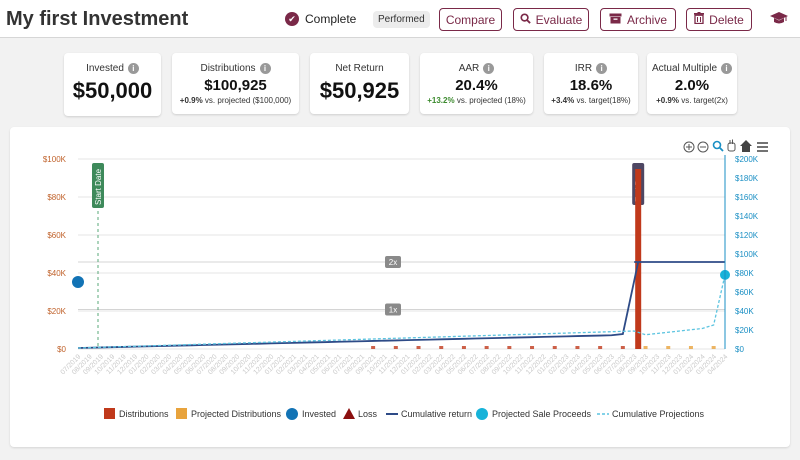 The width and height of the screenshot is (800, 460). What do you see at coordinates (236, 414) in the screenshot?
I see `legend-label: Projected Distributions` at bounding box center [236, 414].